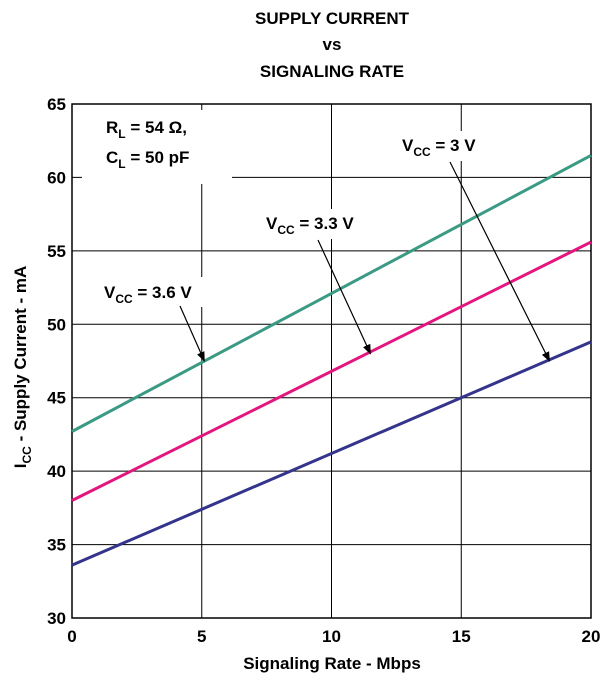  What do you see at coordinates (461, 636) in the screenshot?
I see `x-tick-label: 15` at bounding box center [461, 636].